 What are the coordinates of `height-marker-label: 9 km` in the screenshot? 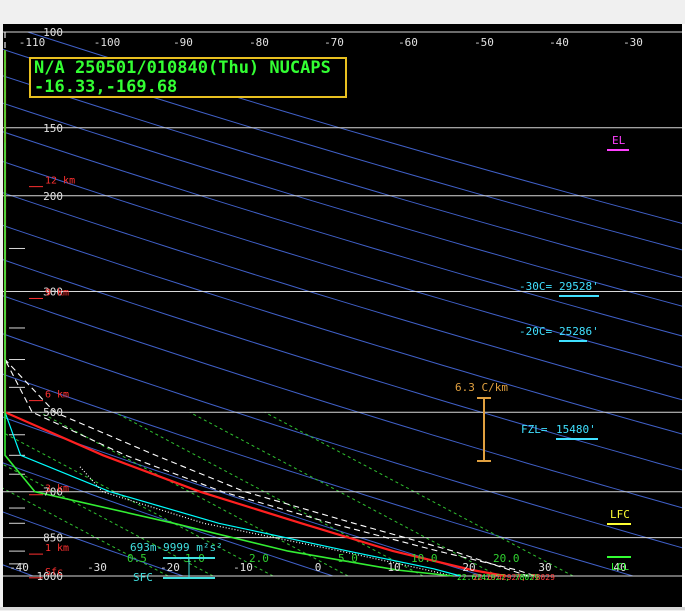 It's located at (57, 292).